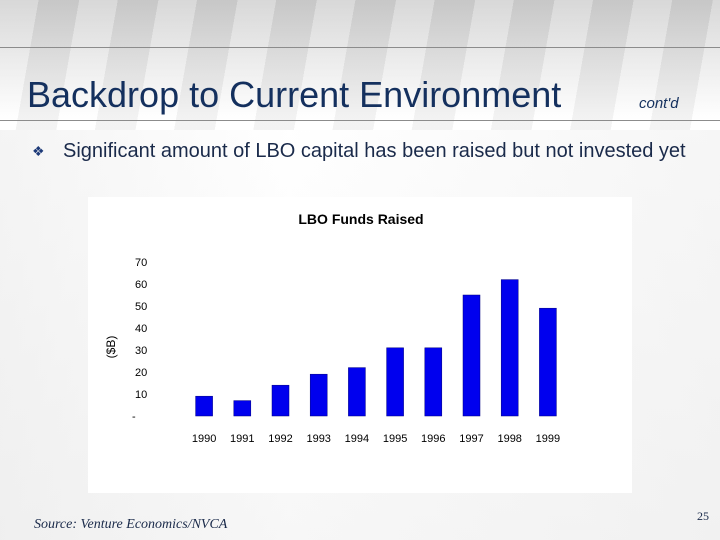  I want to click on header-rule-top, so click(360, 47).